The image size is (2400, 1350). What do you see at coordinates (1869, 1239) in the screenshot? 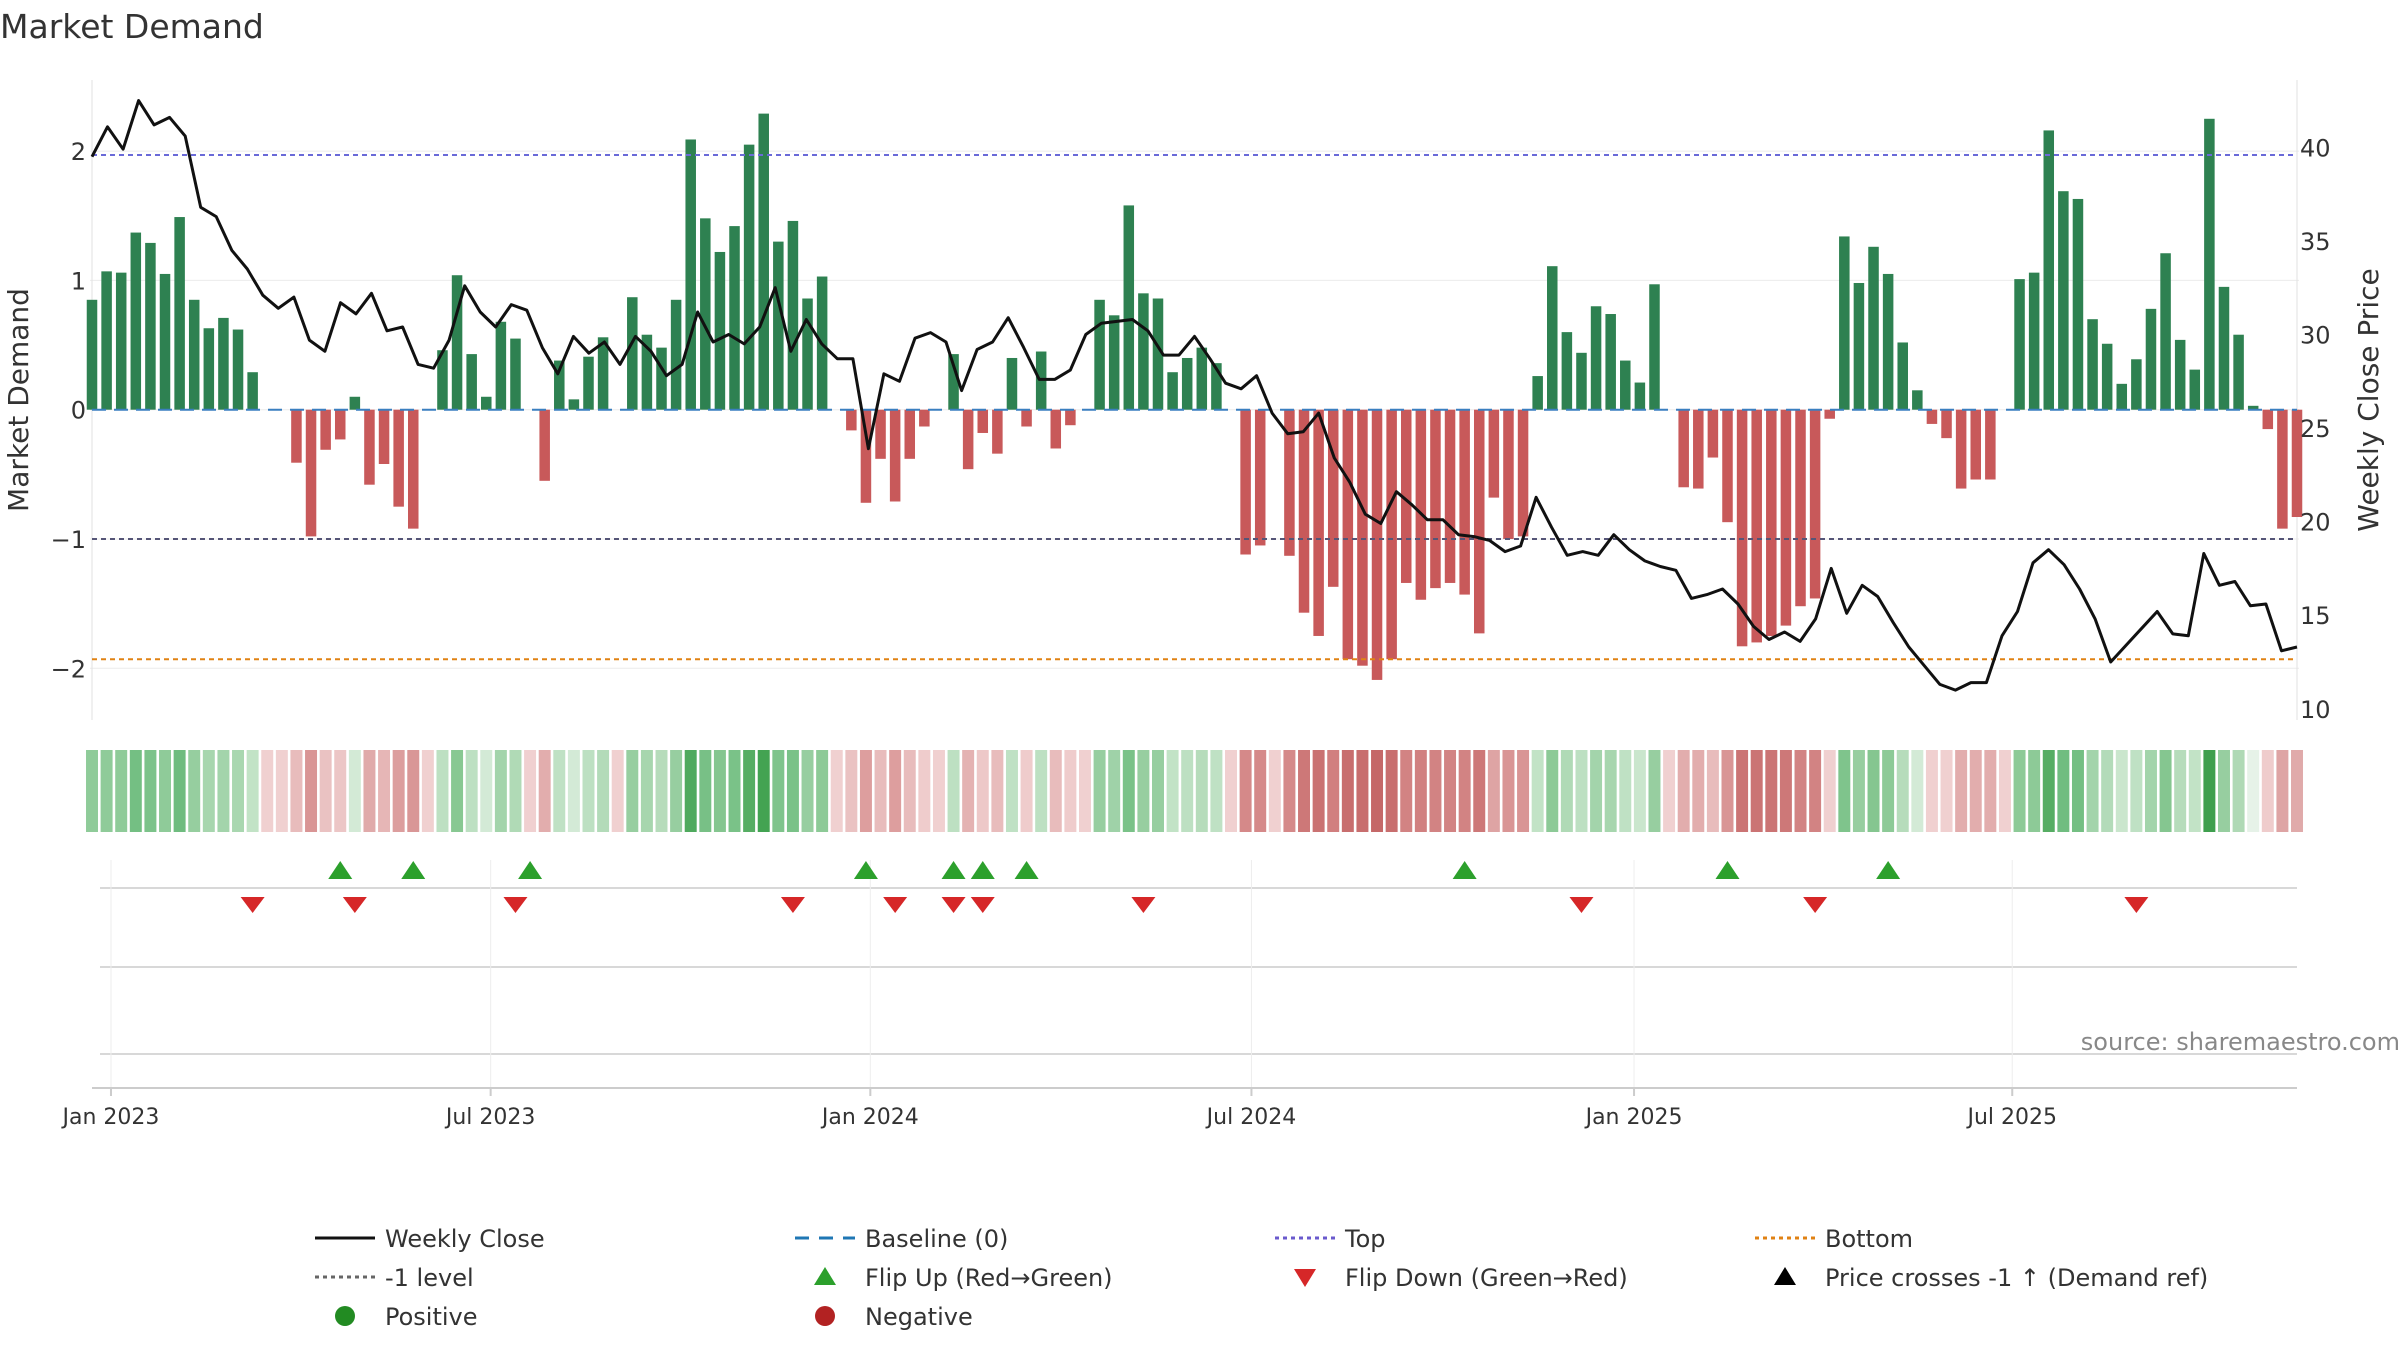
I see `legend-label: Bottom` at bounding box center [1869, 1239].